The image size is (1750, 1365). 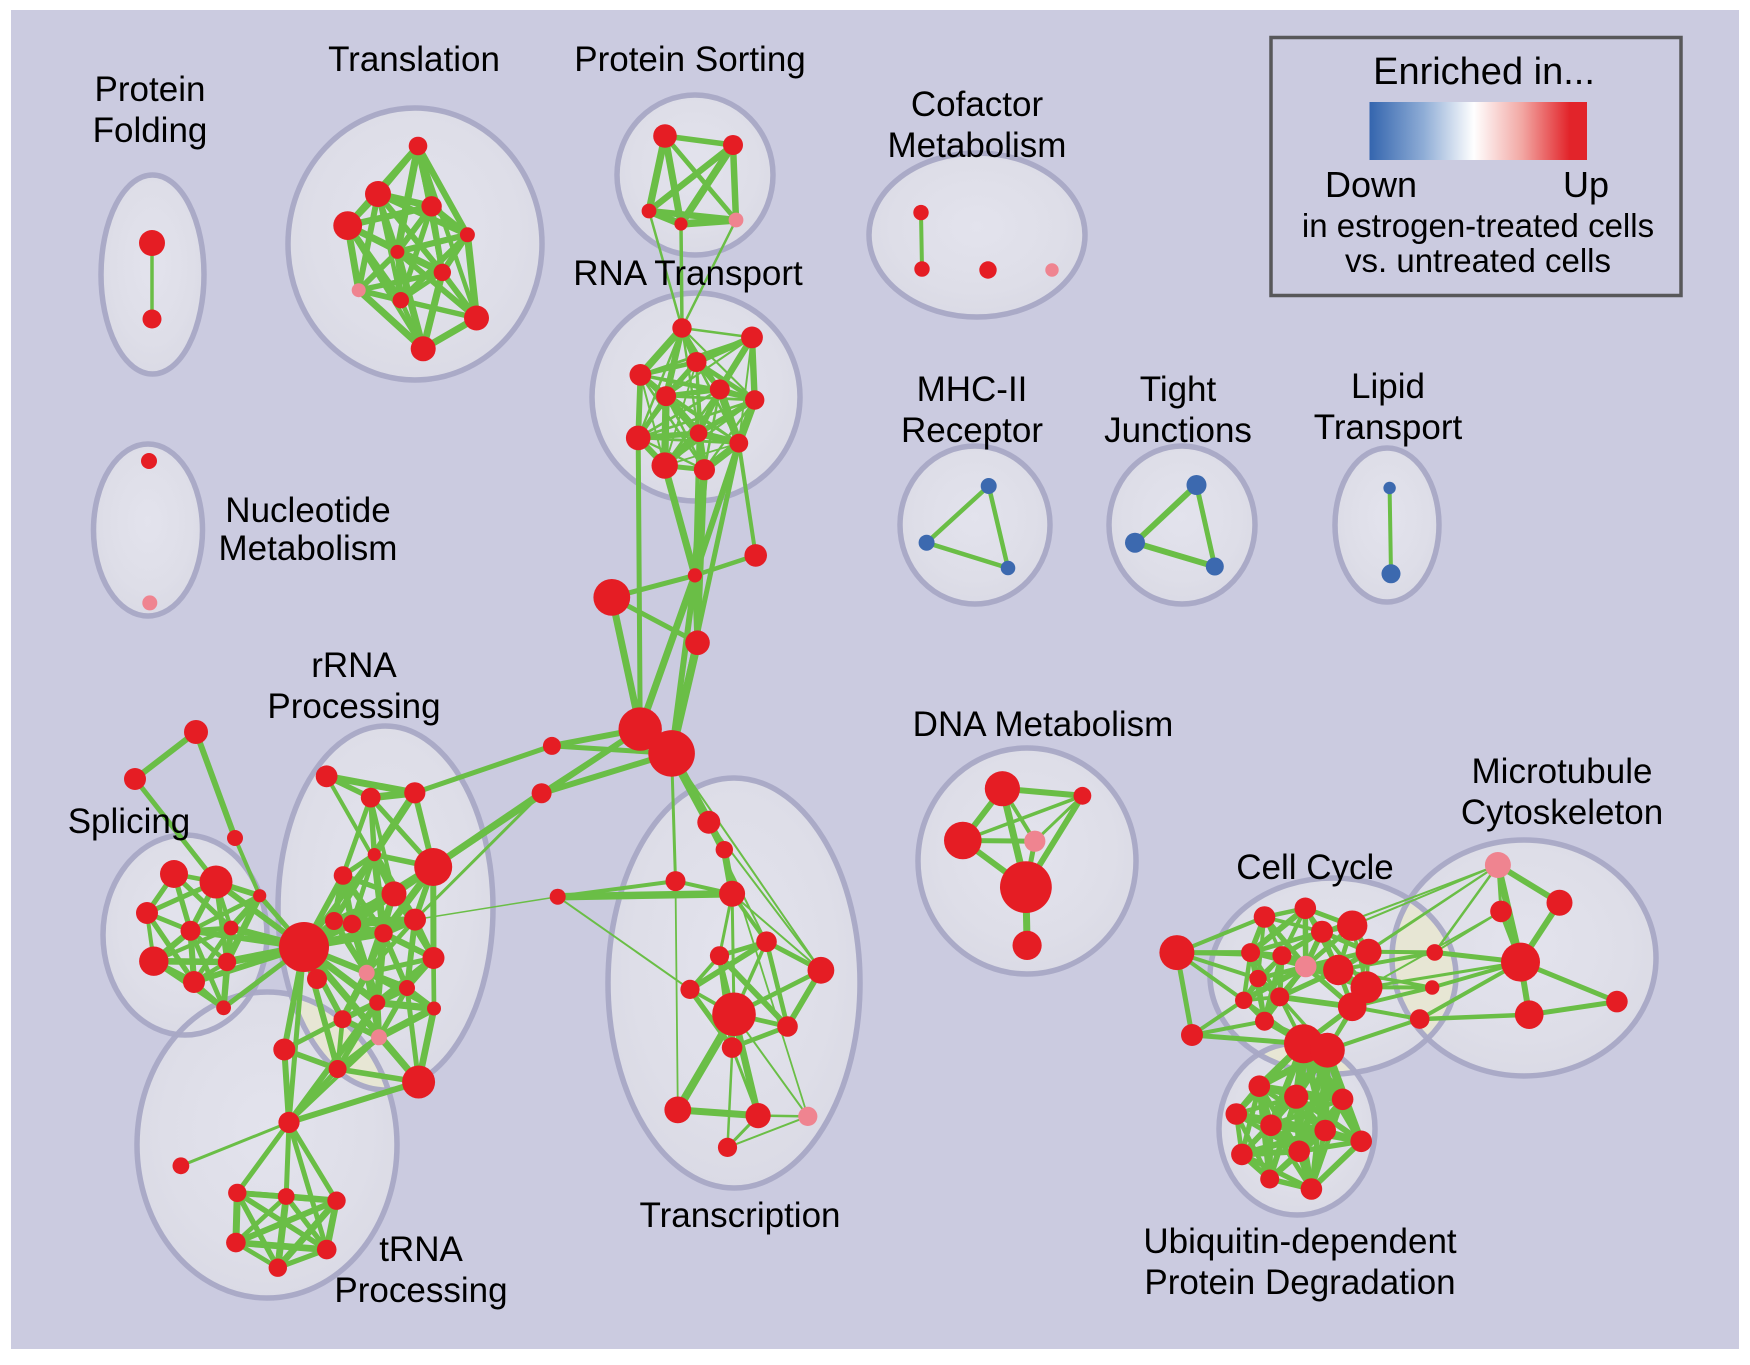 What do you see at coordinates (690, 59) in the screenshot?
I see `svg-text: Protein Sorting` at bounding box center [690, 59].